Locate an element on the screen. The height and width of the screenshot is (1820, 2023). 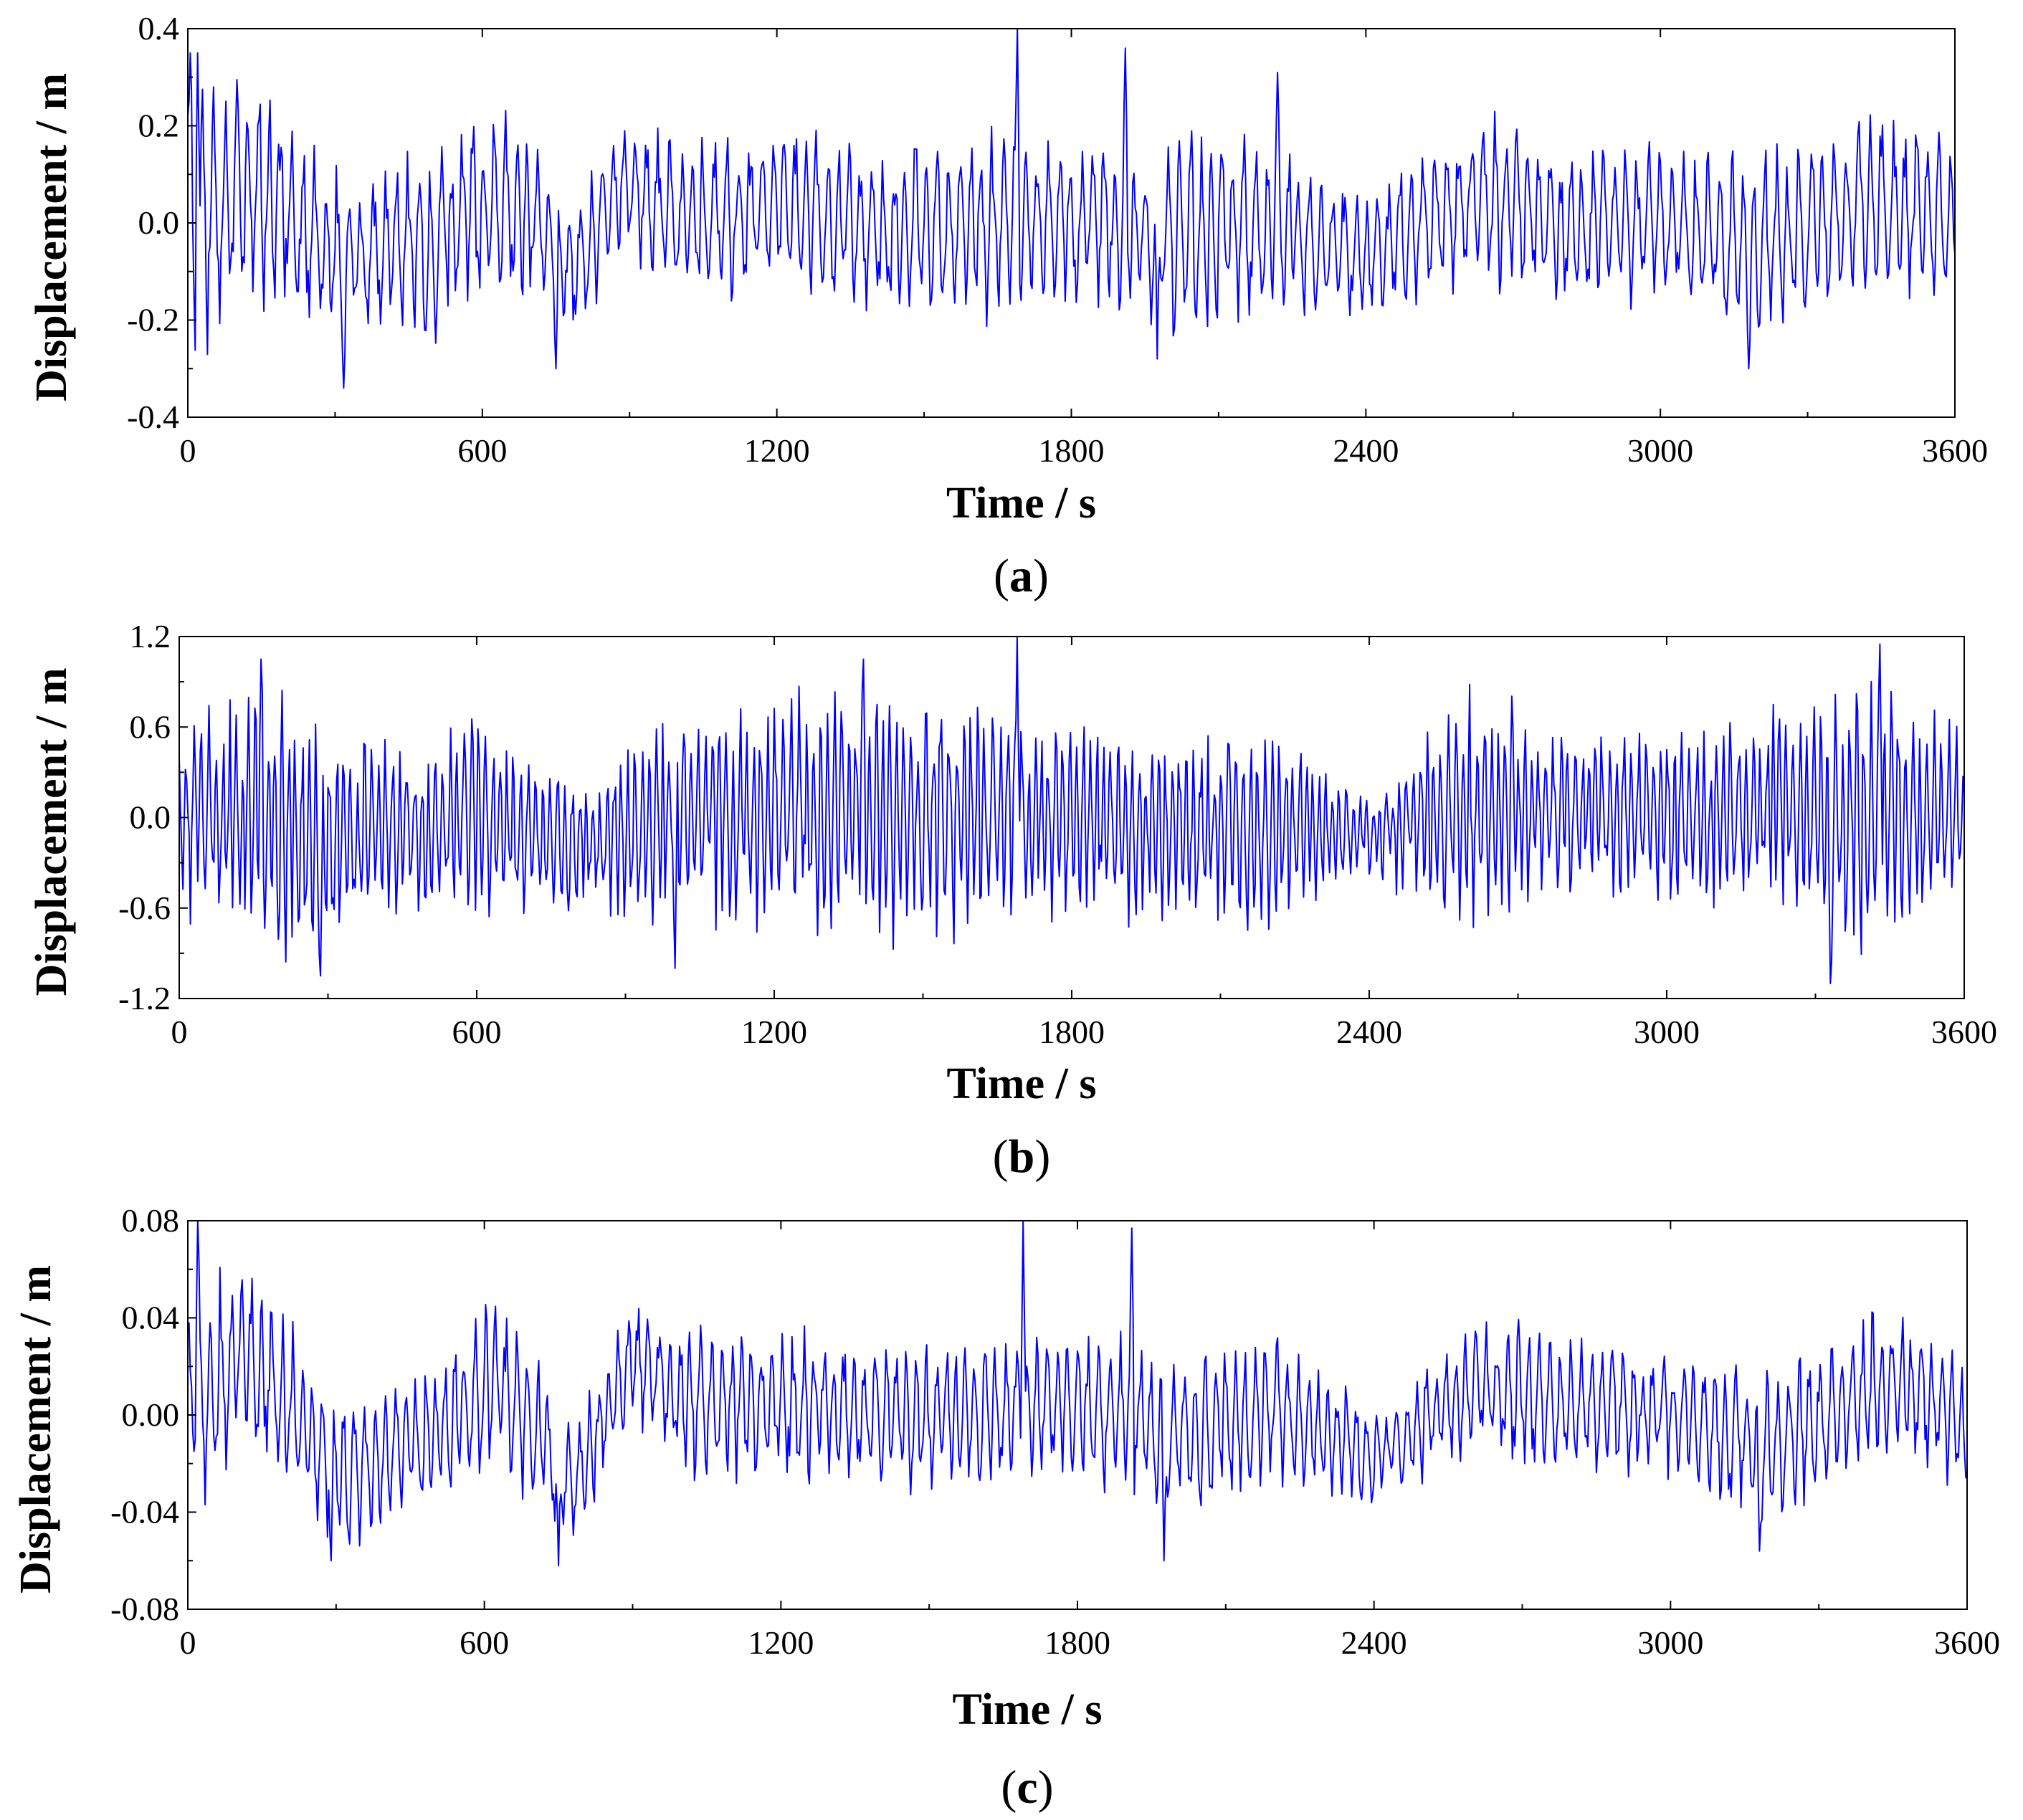
y-tick-label: -0.4 is located at coordinates (153, 417).